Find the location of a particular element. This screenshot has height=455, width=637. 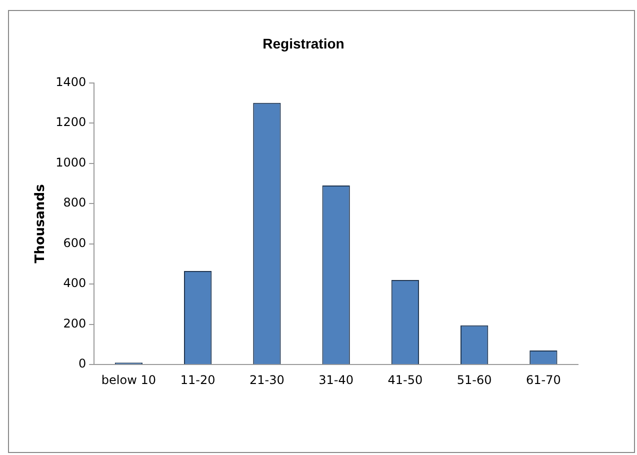

x-tick-label: 61-70 is located at coordinates (543, 379).